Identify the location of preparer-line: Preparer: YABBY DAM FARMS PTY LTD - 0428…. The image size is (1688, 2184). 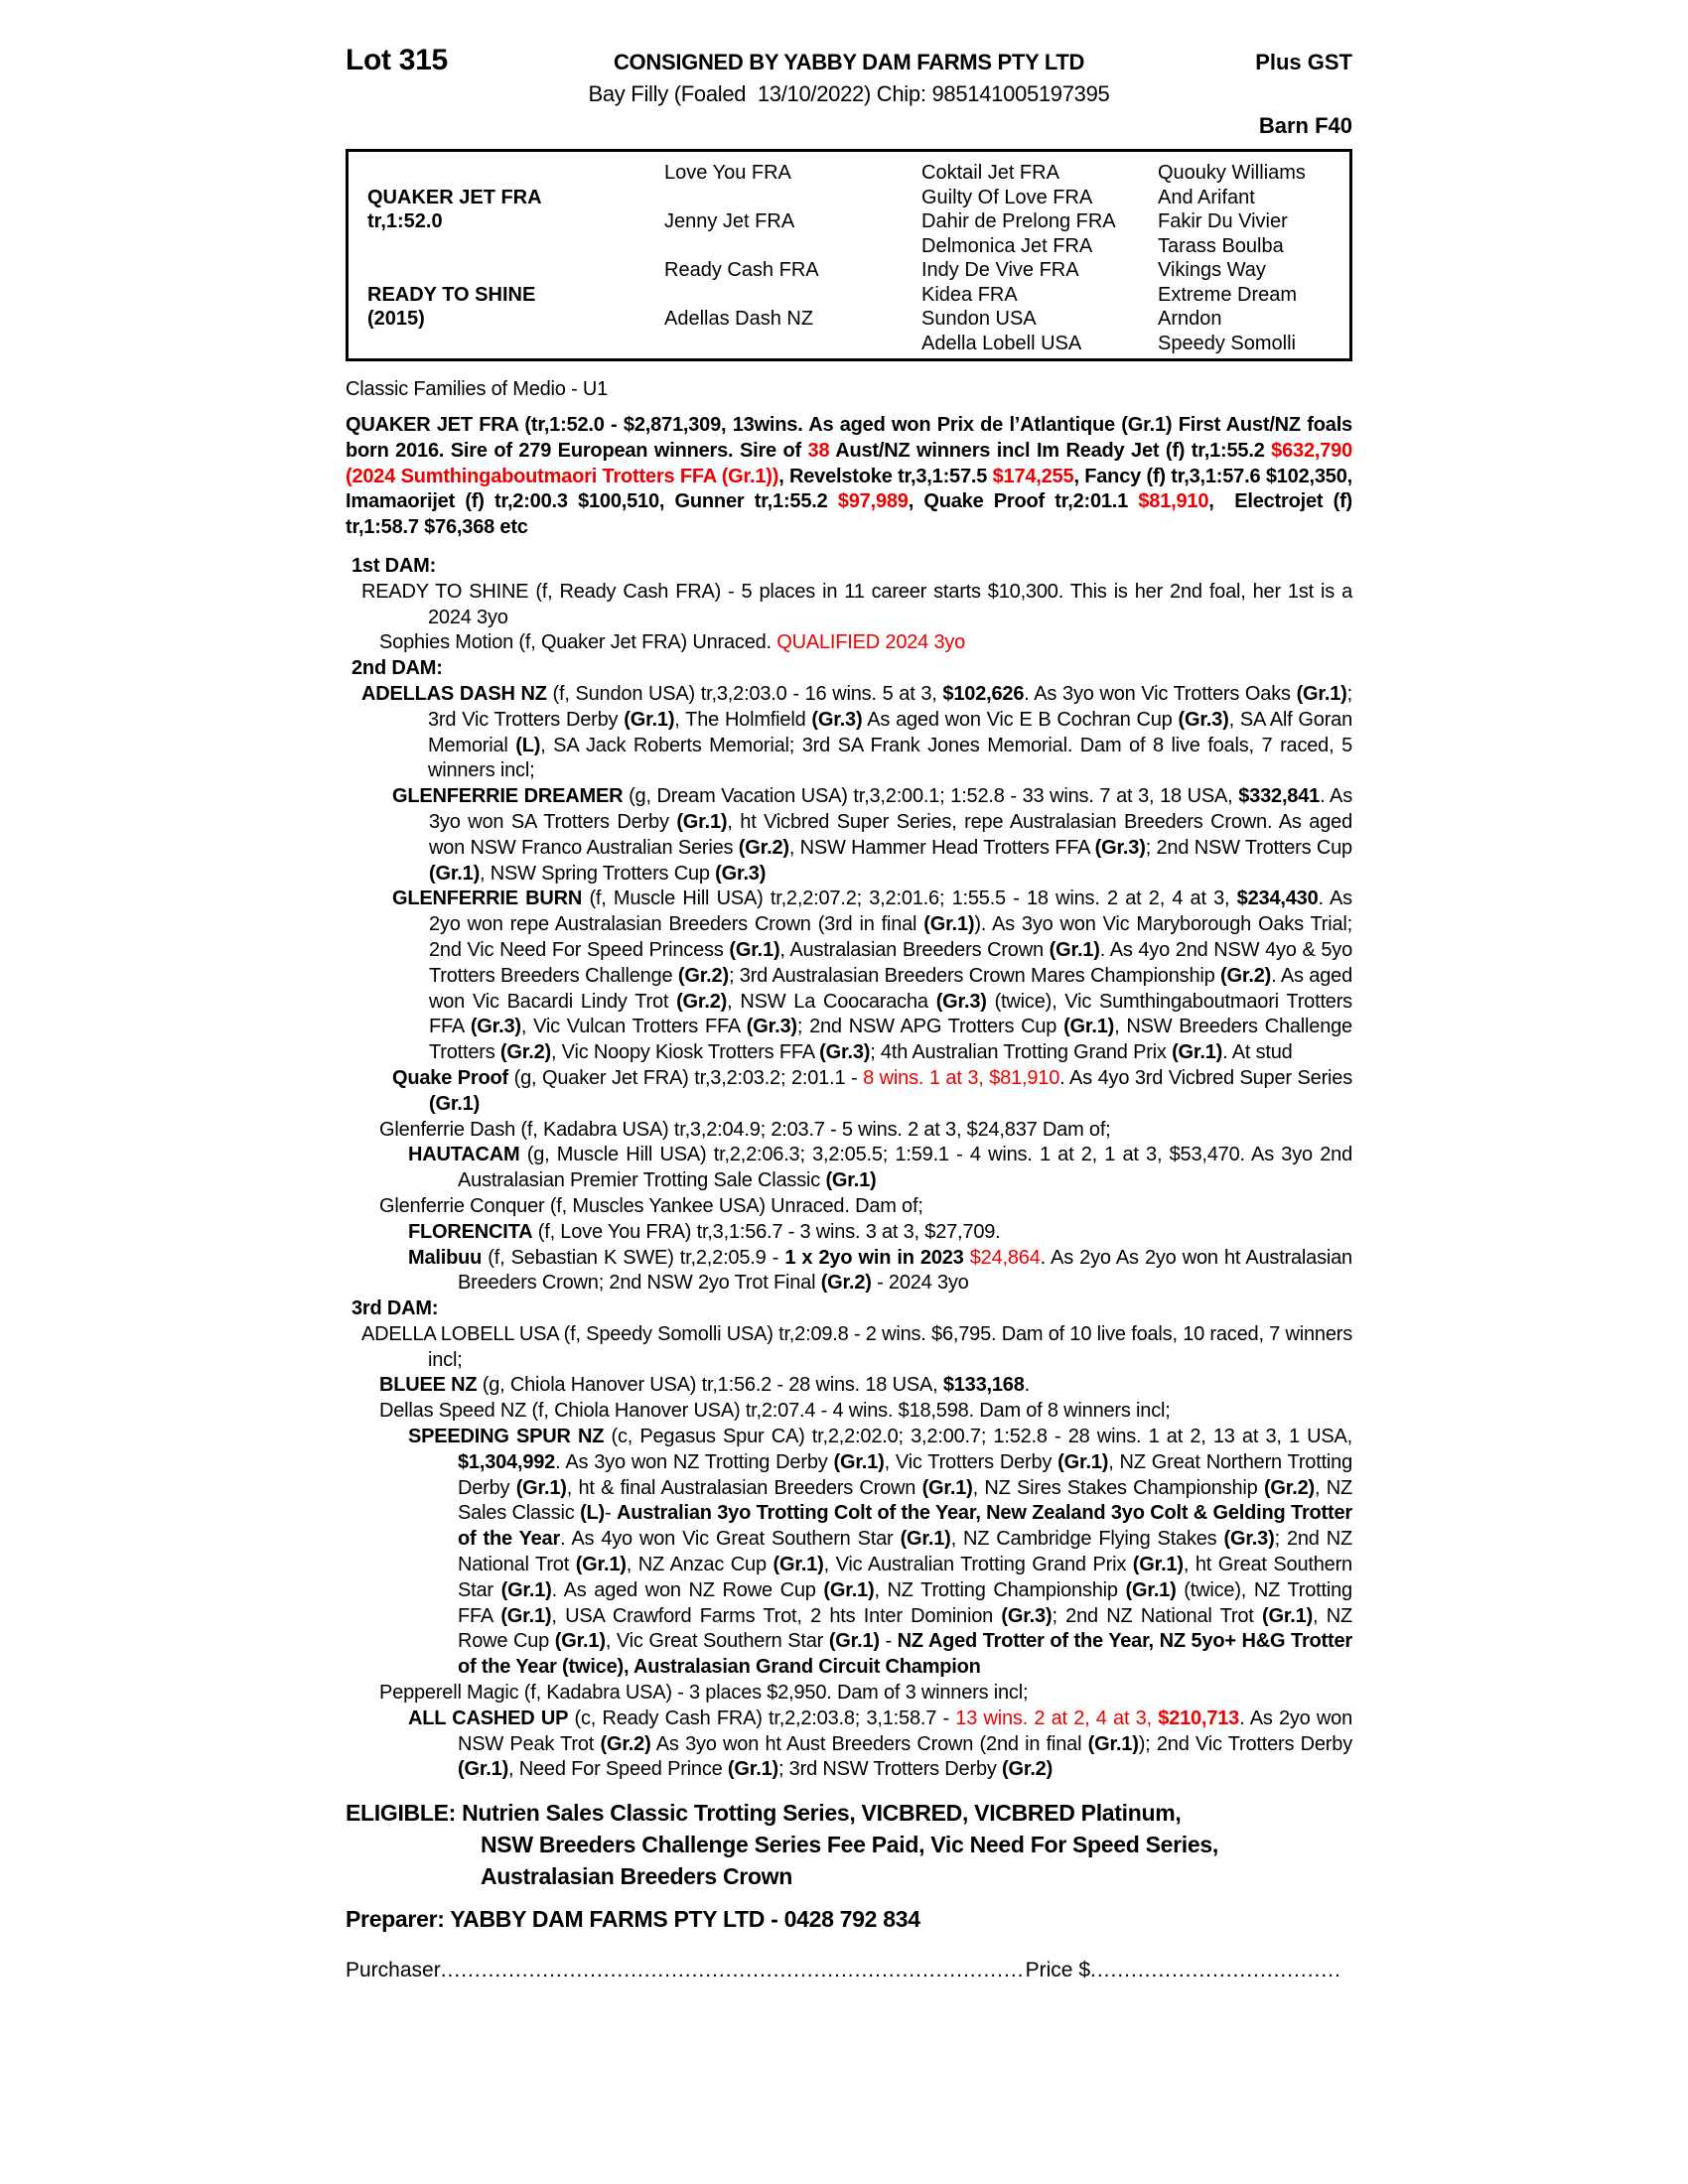
(633, 1919).